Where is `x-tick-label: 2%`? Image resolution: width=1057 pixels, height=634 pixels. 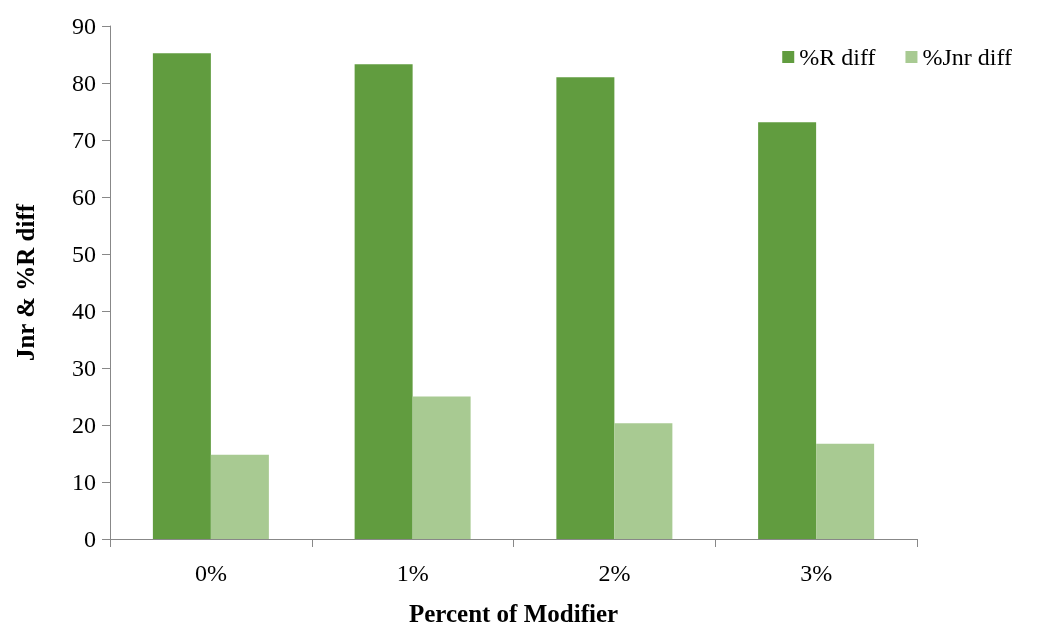
x-tick-label: 2% is located at coordinates (614, 573).